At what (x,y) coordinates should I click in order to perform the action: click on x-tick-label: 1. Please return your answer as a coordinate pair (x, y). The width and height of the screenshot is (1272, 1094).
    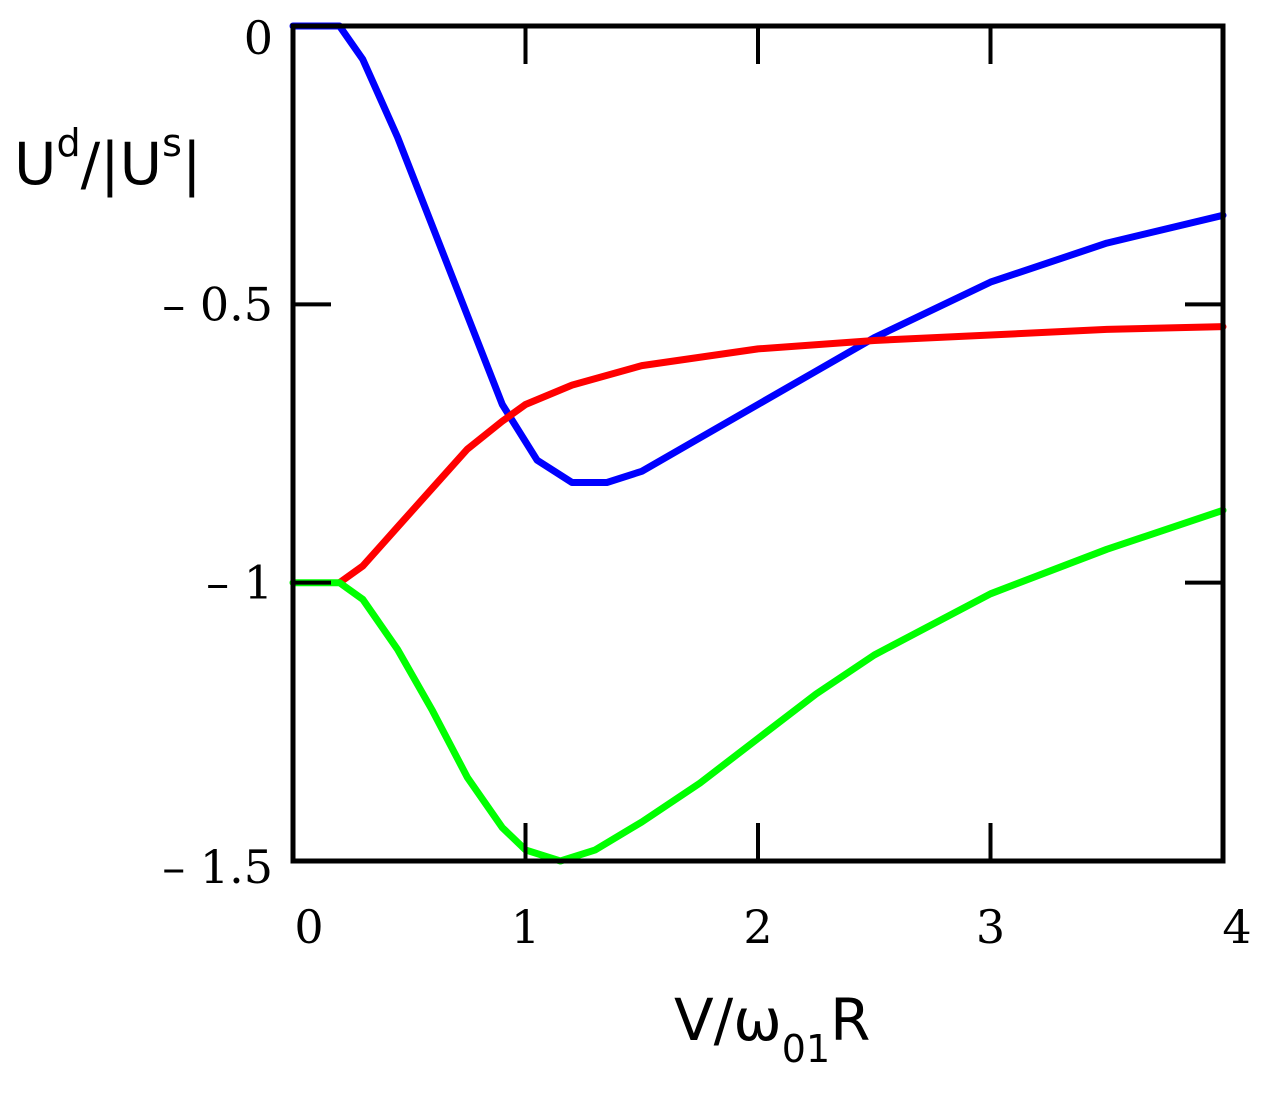
    Looking at the image, I should click on (525, 927).